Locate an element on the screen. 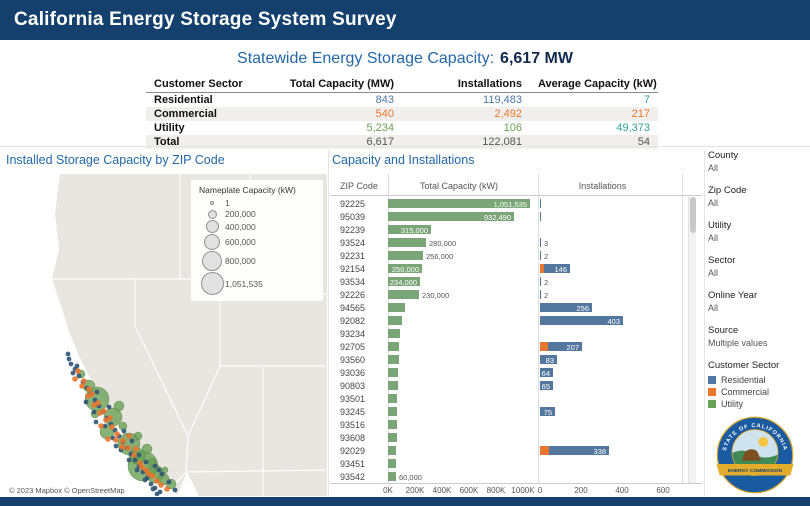 Image resolution: width=810 pixels, height=506 pixels. filter-zip-code: Zip Code All is located at coordinates (757, 196).